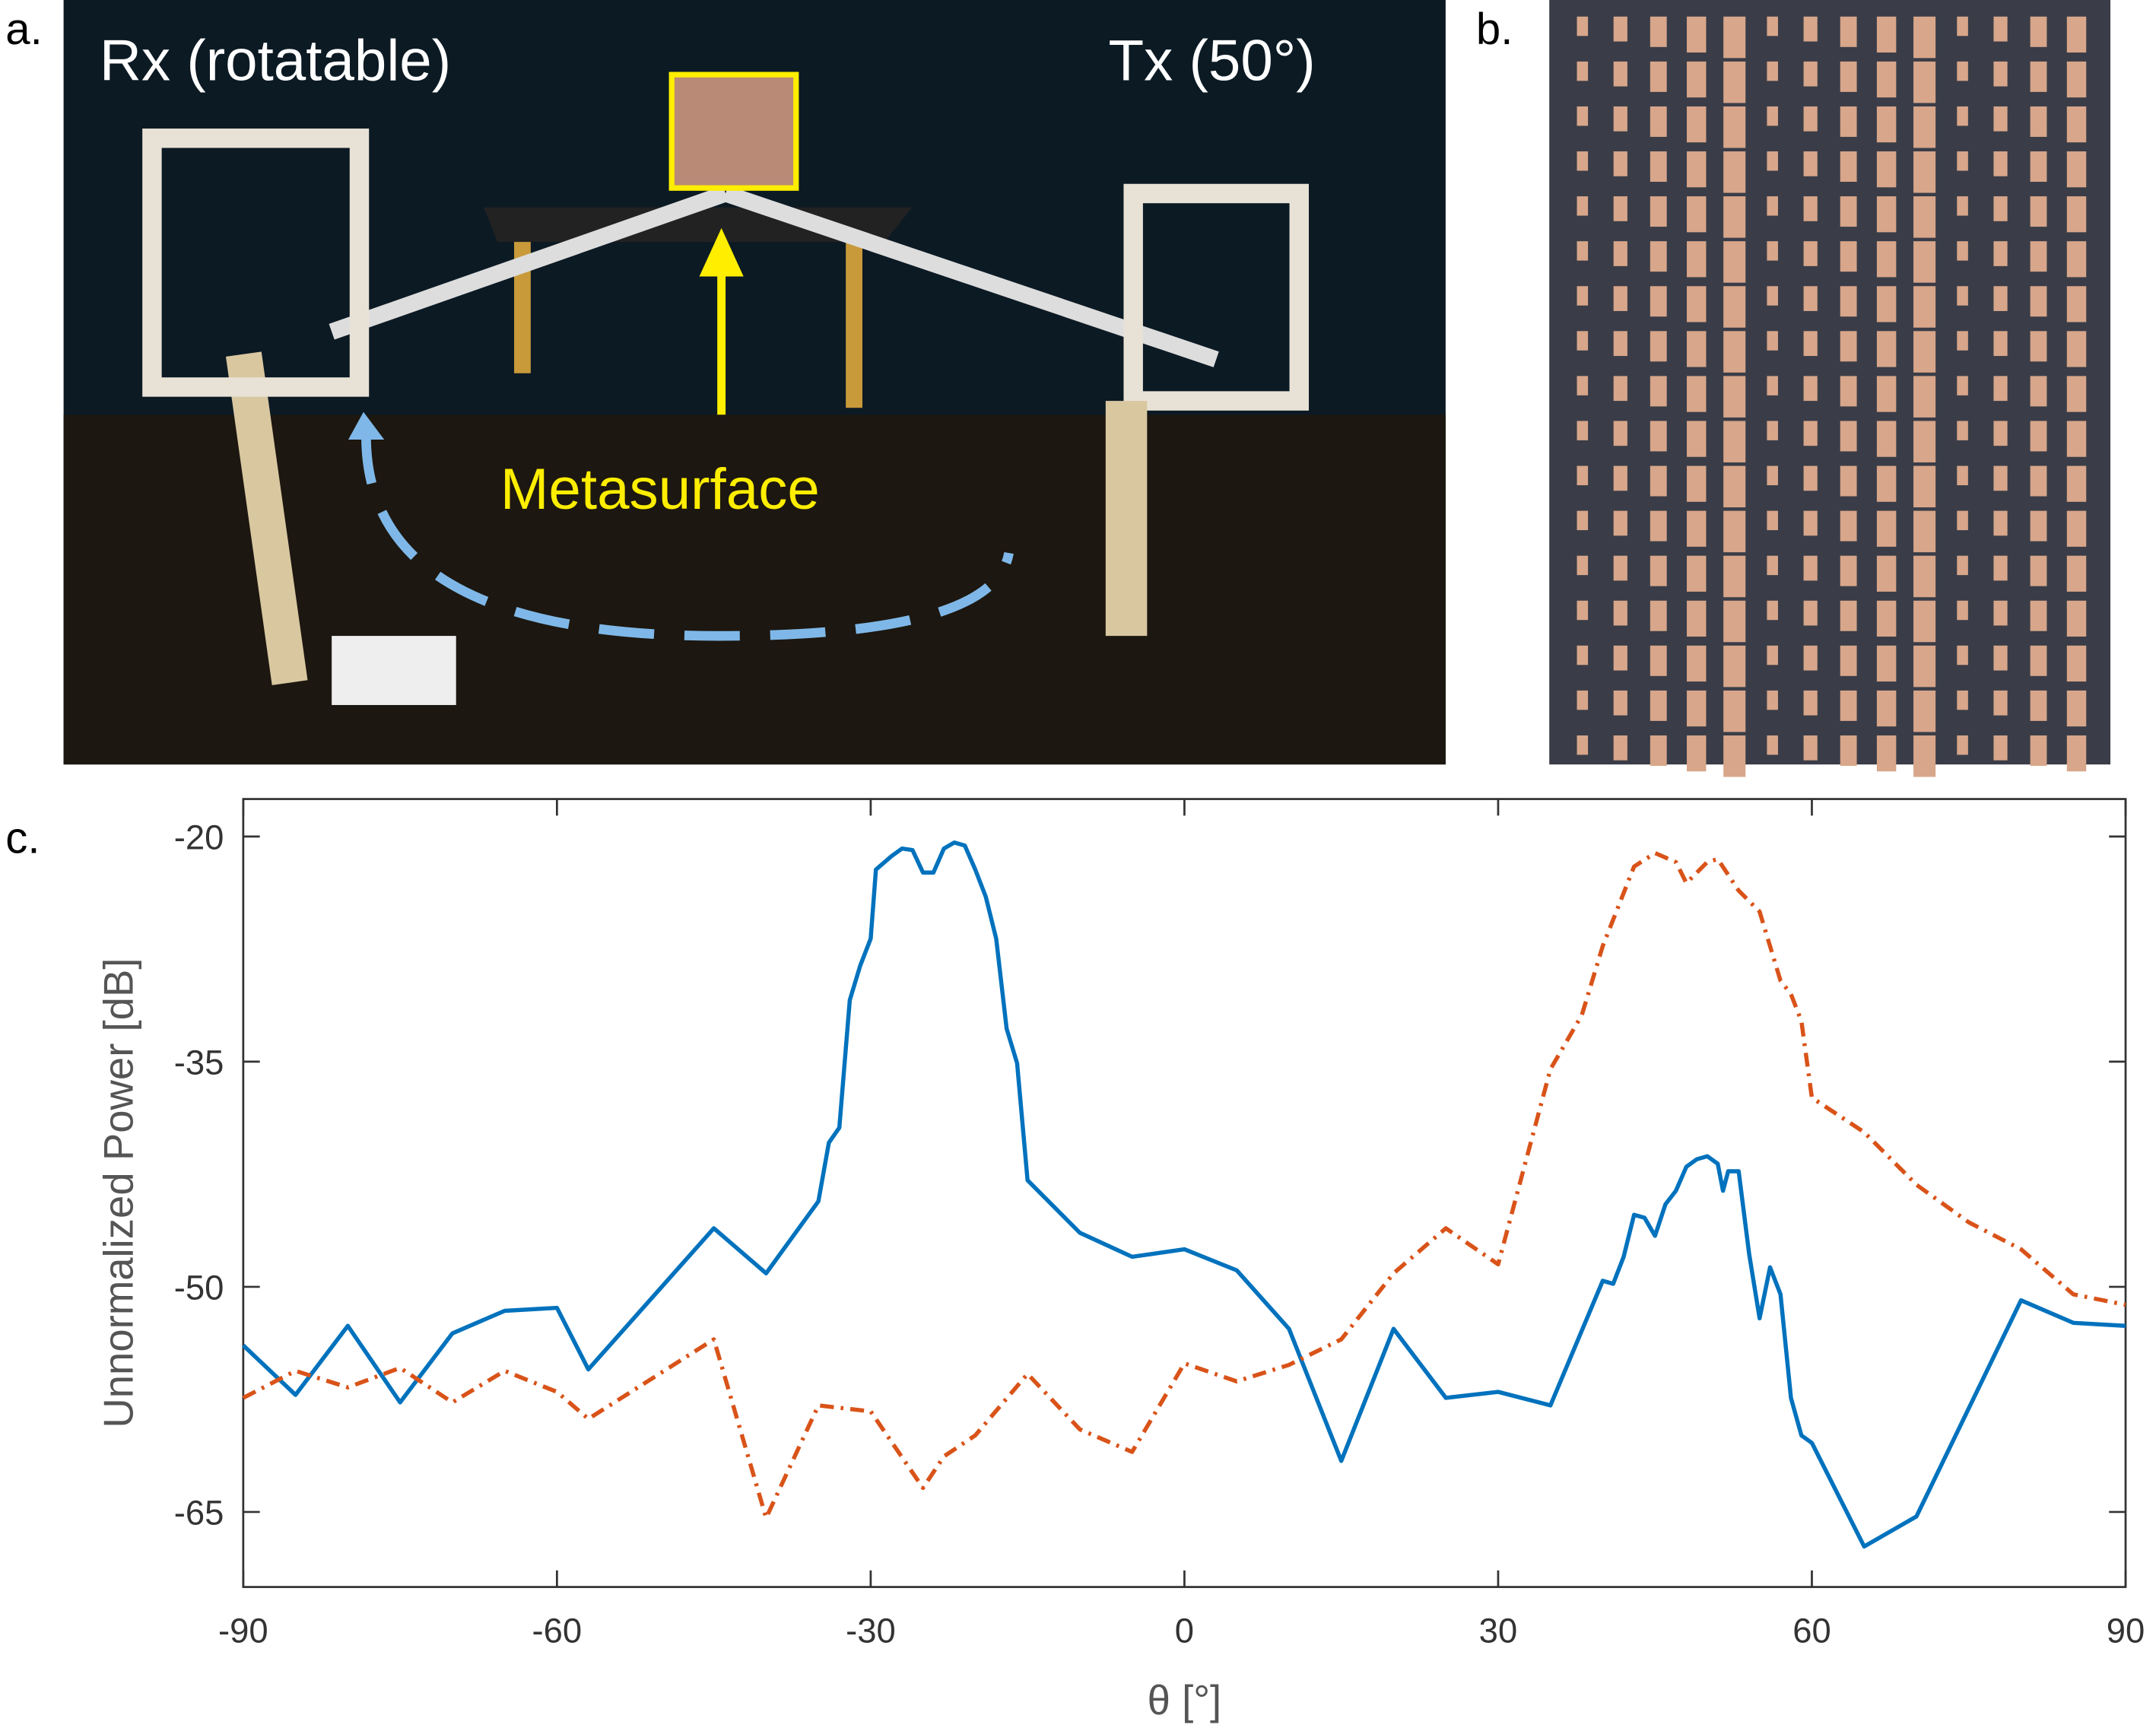 Image resolution: width=2156 pixels, height=1728 pixels. I want to click on panel-label: c., so click(22, 837).